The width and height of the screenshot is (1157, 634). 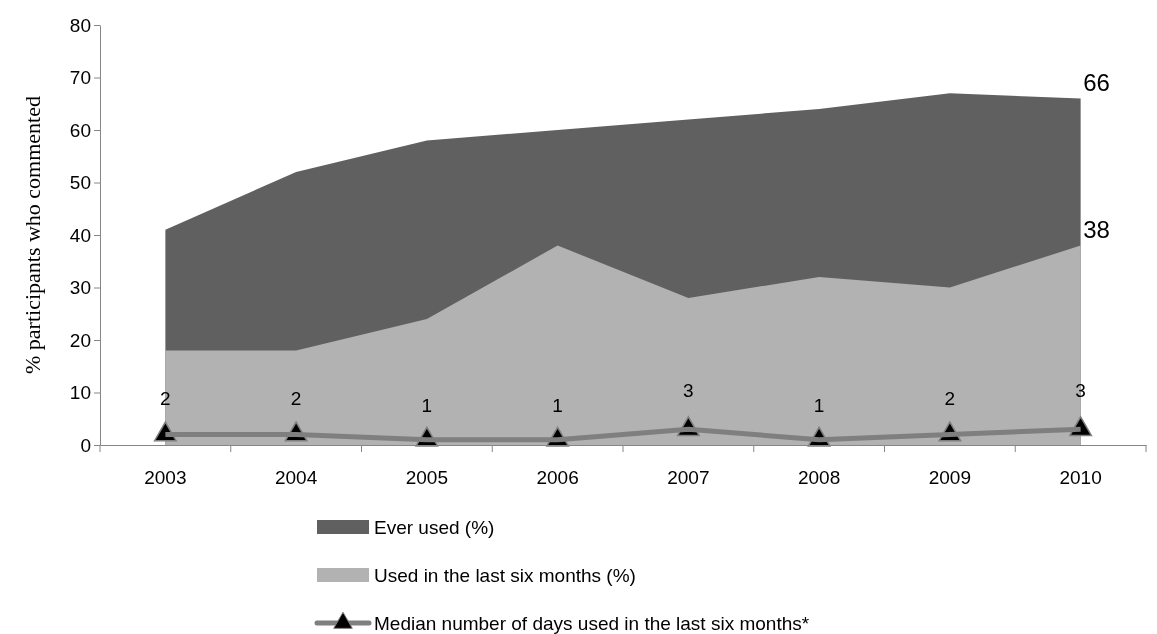 I want to click on data-label: 66, so click(x=1096, y=82).